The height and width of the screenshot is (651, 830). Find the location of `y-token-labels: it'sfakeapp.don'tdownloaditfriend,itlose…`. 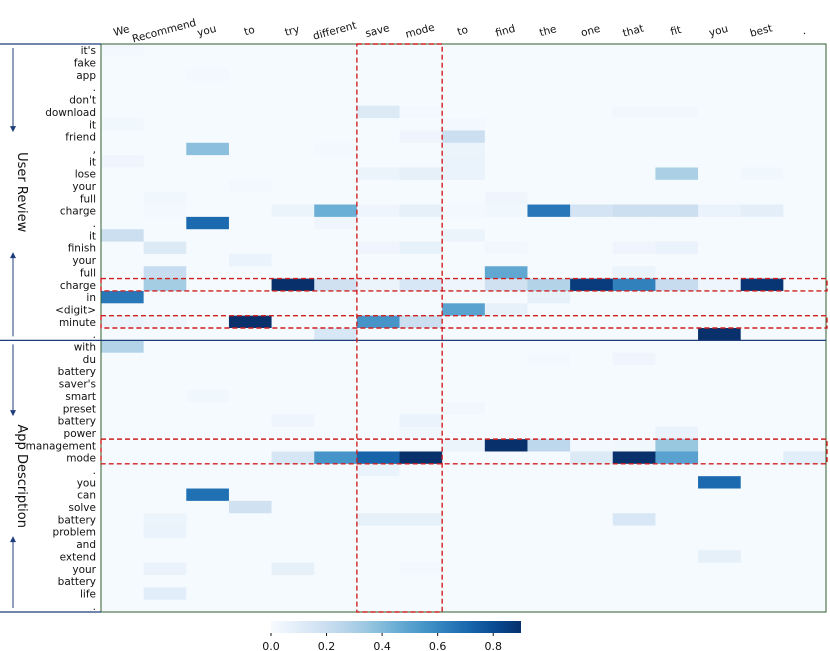

y-token-labels: it'sfakeapp.don'tdownloaditfriend,itlose… is located at coordinates (61, 329).